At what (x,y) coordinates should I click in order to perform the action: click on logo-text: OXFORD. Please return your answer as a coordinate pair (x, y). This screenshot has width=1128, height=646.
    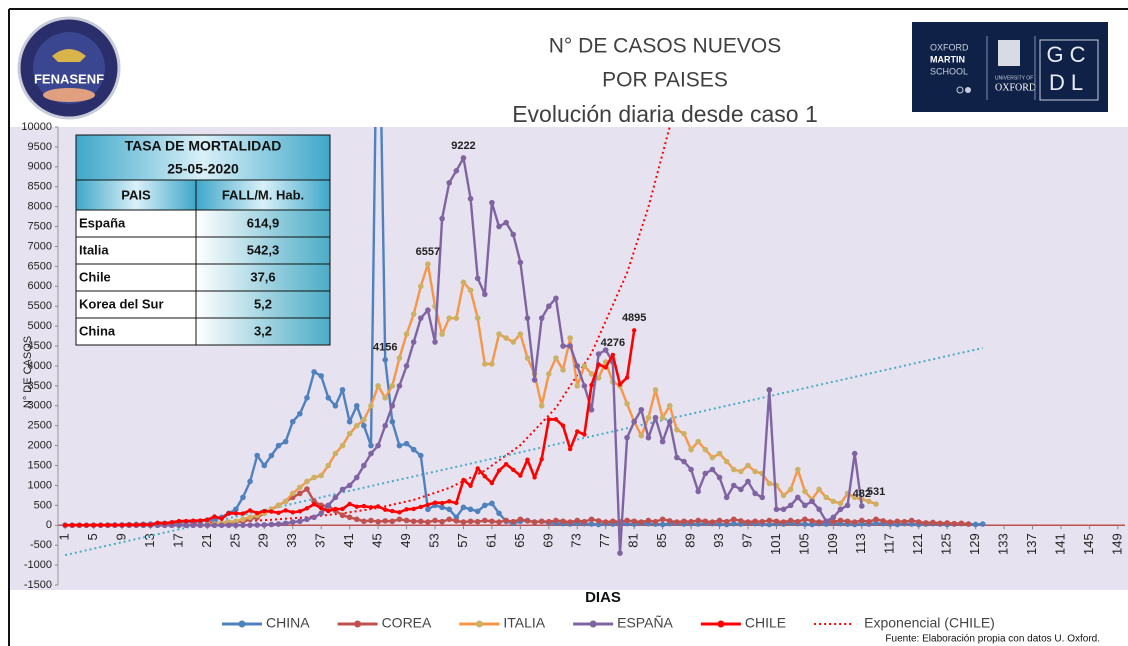
    Looking at the image, I should click on (949, 47).